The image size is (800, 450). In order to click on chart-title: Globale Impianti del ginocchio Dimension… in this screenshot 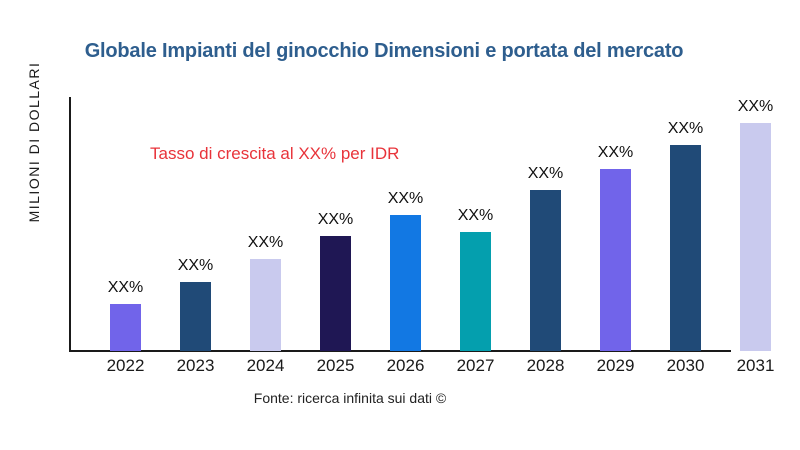, I will do `click(384, 51)`.